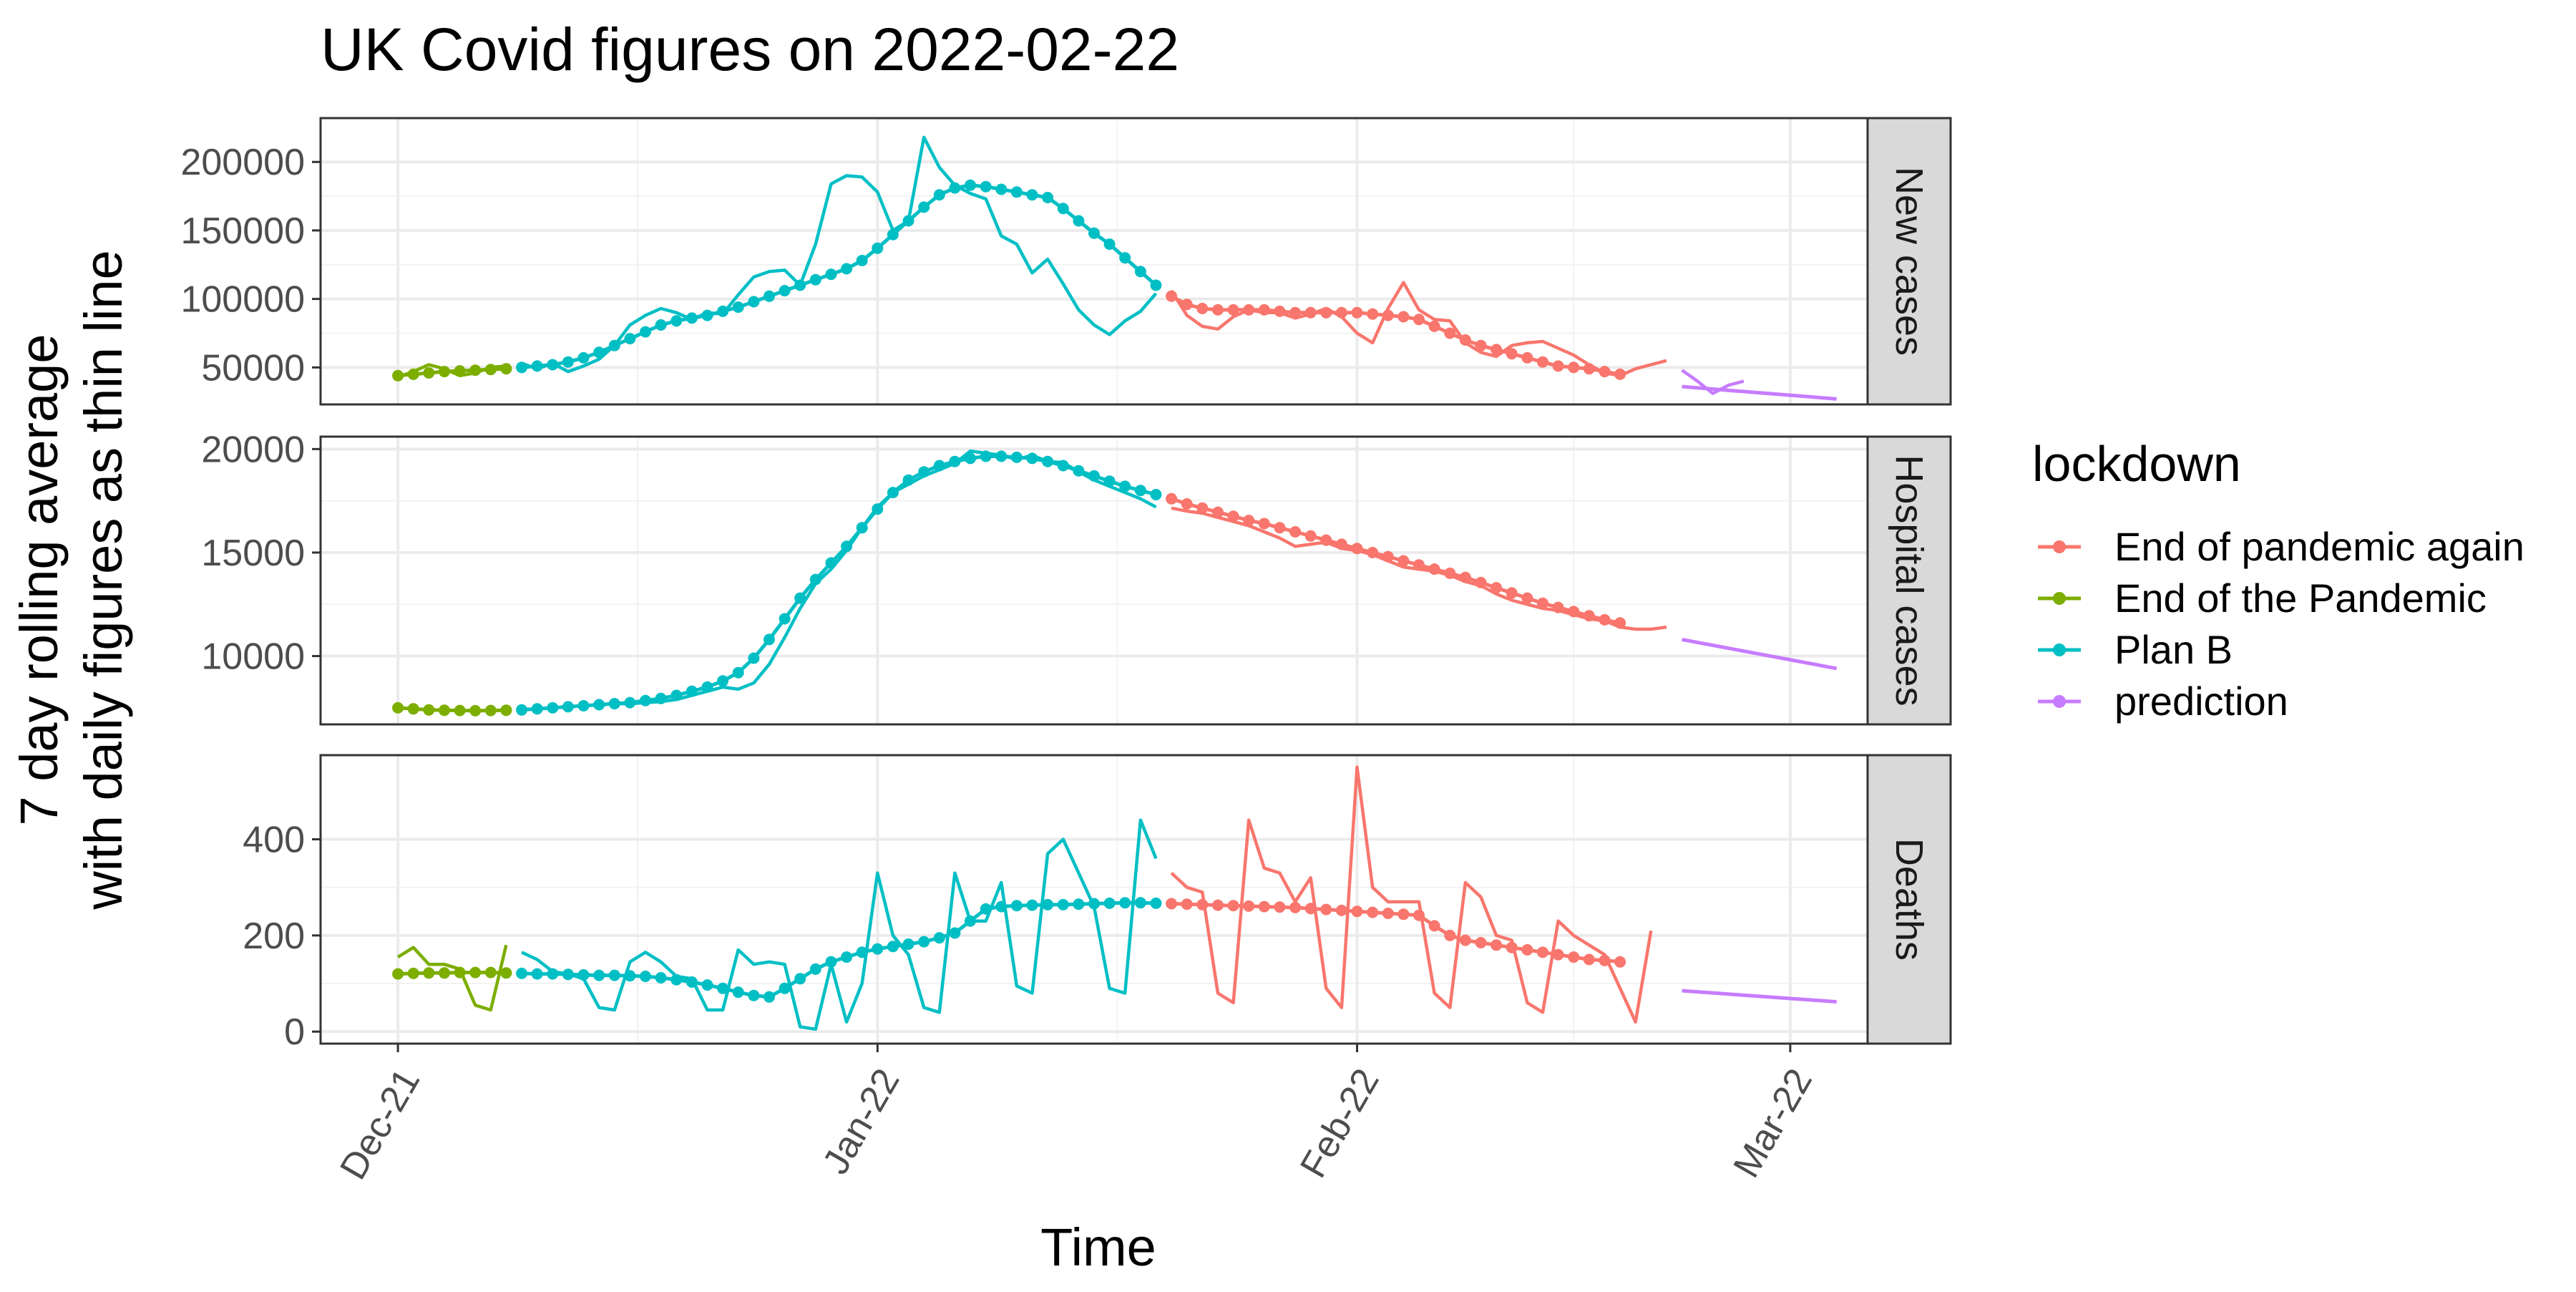 This screenshot has height=1292, width=2576. What do you see at coordinates (1760, 654) in the screenshot?
I see `prediction-line` at bounding box center [1760, 654].